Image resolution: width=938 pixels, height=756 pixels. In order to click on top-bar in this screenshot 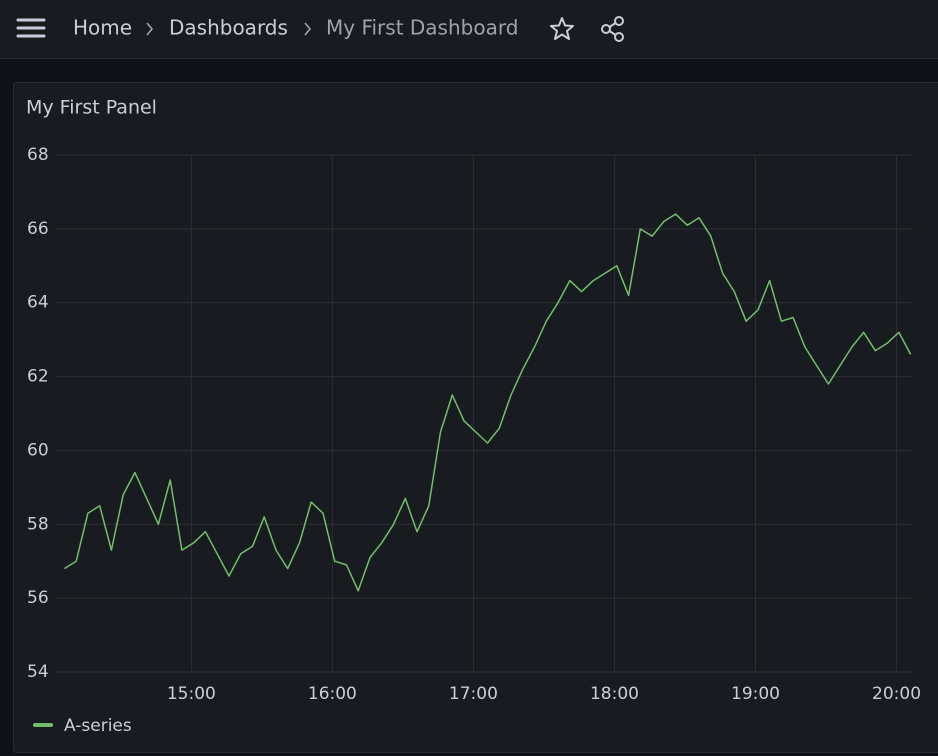, I will do `click(469, 29)`.